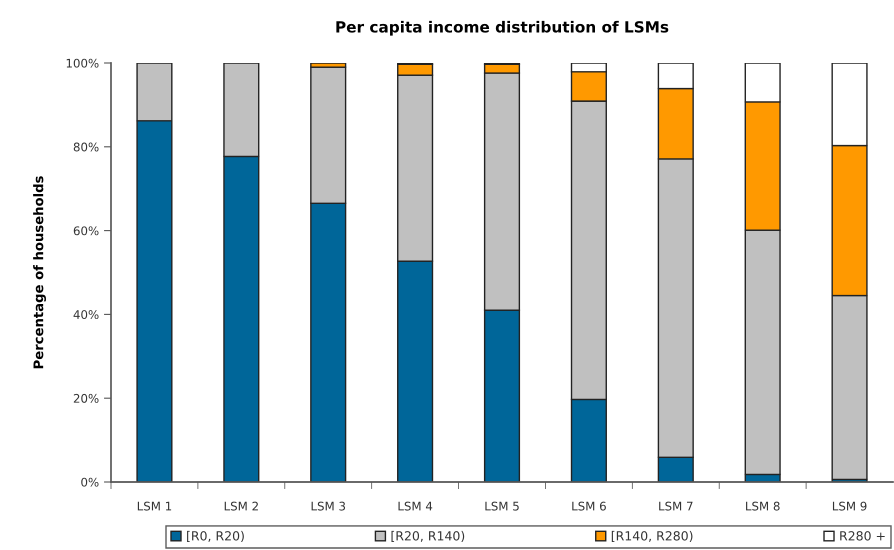 The image size is (894, 550). Describe the element at coordinates (427, 536) in the screenshot. I see `legend-label: [R20, R140)` at that location.